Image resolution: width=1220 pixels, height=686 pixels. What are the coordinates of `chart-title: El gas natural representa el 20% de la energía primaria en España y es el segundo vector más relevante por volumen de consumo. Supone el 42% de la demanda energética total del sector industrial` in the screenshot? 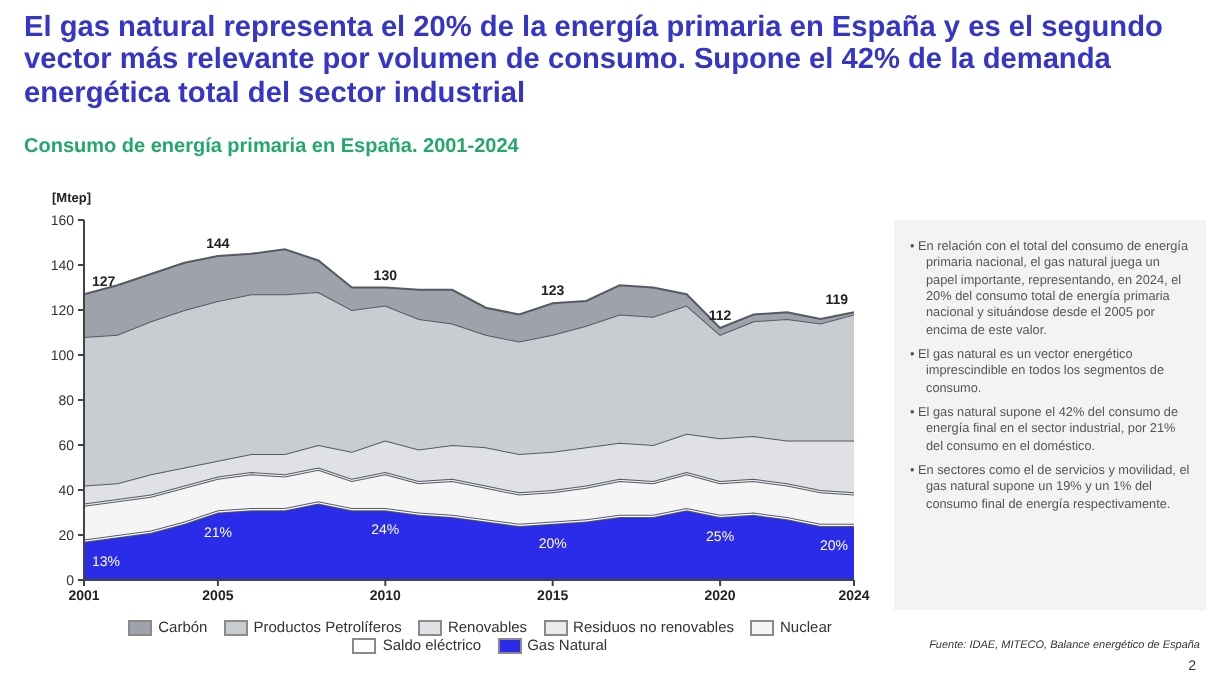 It's located at (594, 61).